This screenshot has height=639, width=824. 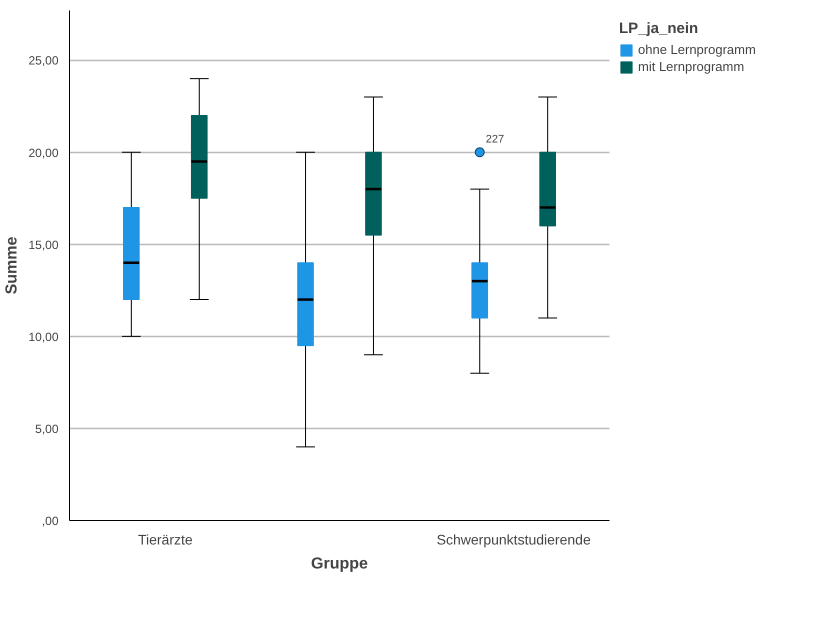 What do you see at coordinates (513, 540) in the screenshot?
I see `x-tick-label: Schwerpunktstudierende` at bounding box center [513, 540].